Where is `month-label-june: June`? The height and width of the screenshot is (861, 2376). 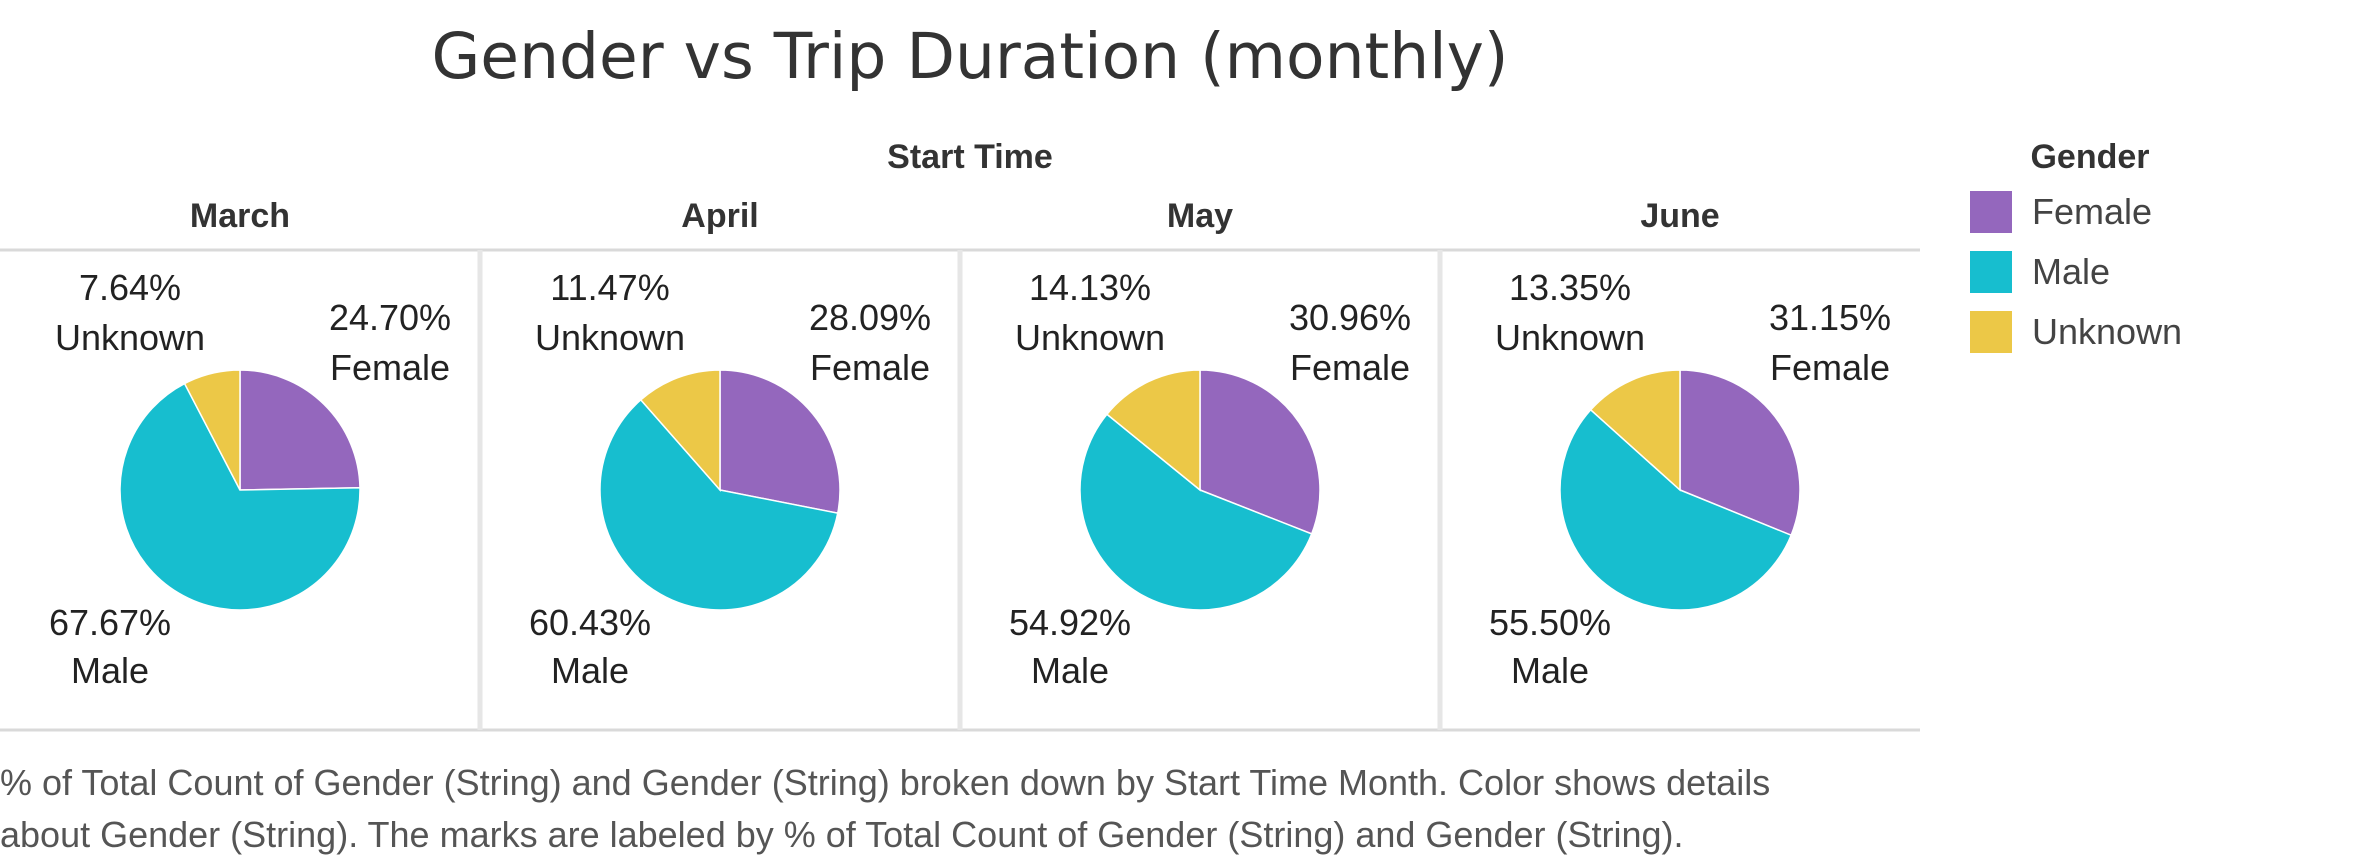 month-label-june: June is located at coordinates (1680, 216).